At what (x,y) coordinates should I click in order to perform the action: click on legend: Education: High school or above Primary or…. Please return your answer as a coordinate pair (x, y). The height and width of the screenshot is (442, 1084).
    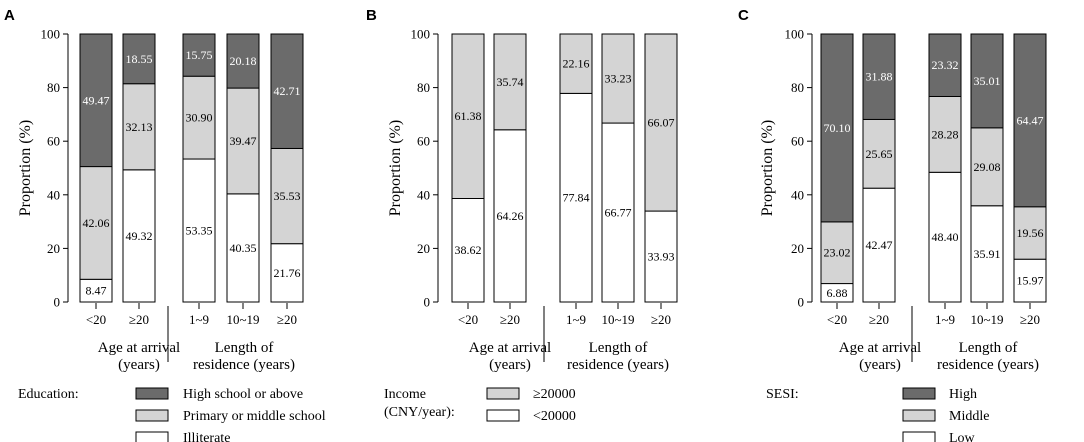
    Looking at the image, I should click on (172, 414).